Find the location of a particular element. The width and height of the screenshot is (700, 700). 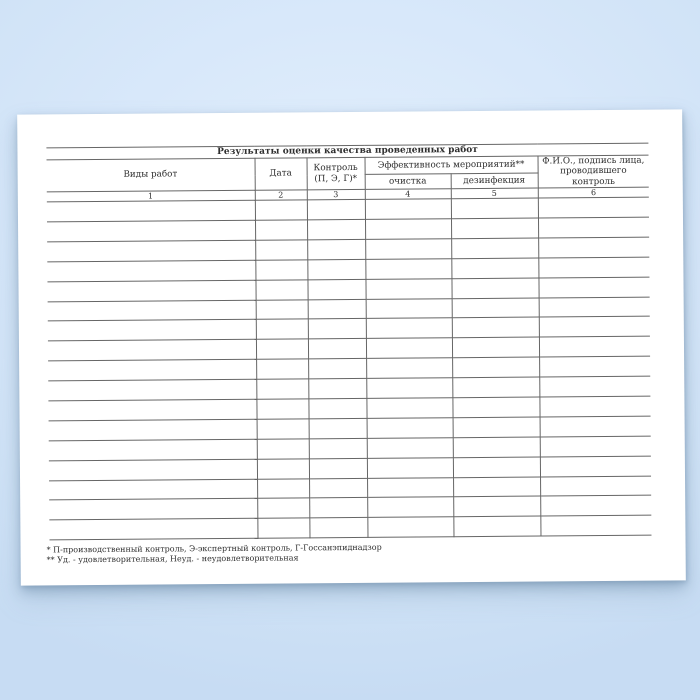

col-header-dezinfekciya: дезинфекция is located at coordinates (494, 181).